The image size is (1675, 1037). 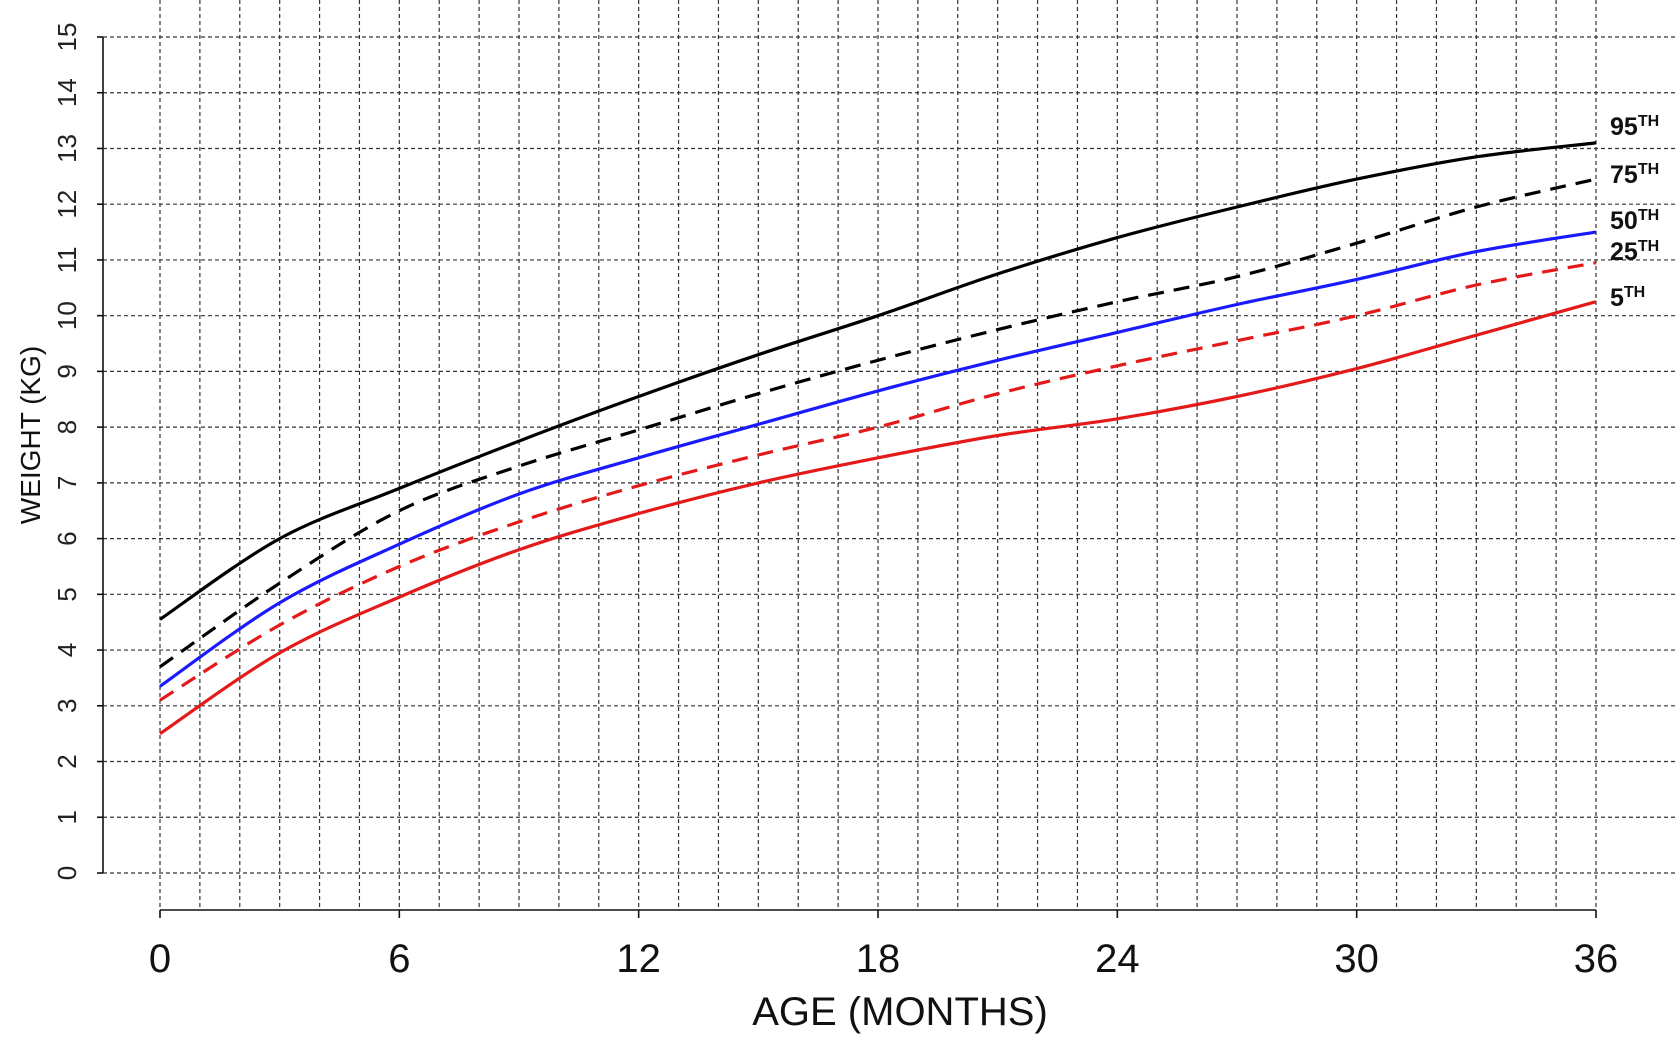 I want to click on x-axis-ticks: 0 6 12 18 24 30 36, so click(x=883, y=959).